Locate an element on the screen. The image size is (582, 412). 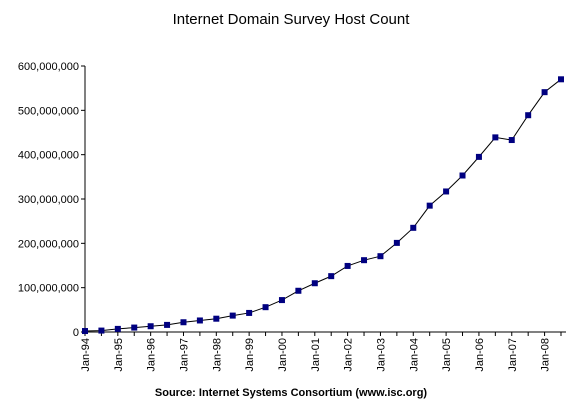
x-tick-label: Jan-97 is located at coordinates (184, 355).